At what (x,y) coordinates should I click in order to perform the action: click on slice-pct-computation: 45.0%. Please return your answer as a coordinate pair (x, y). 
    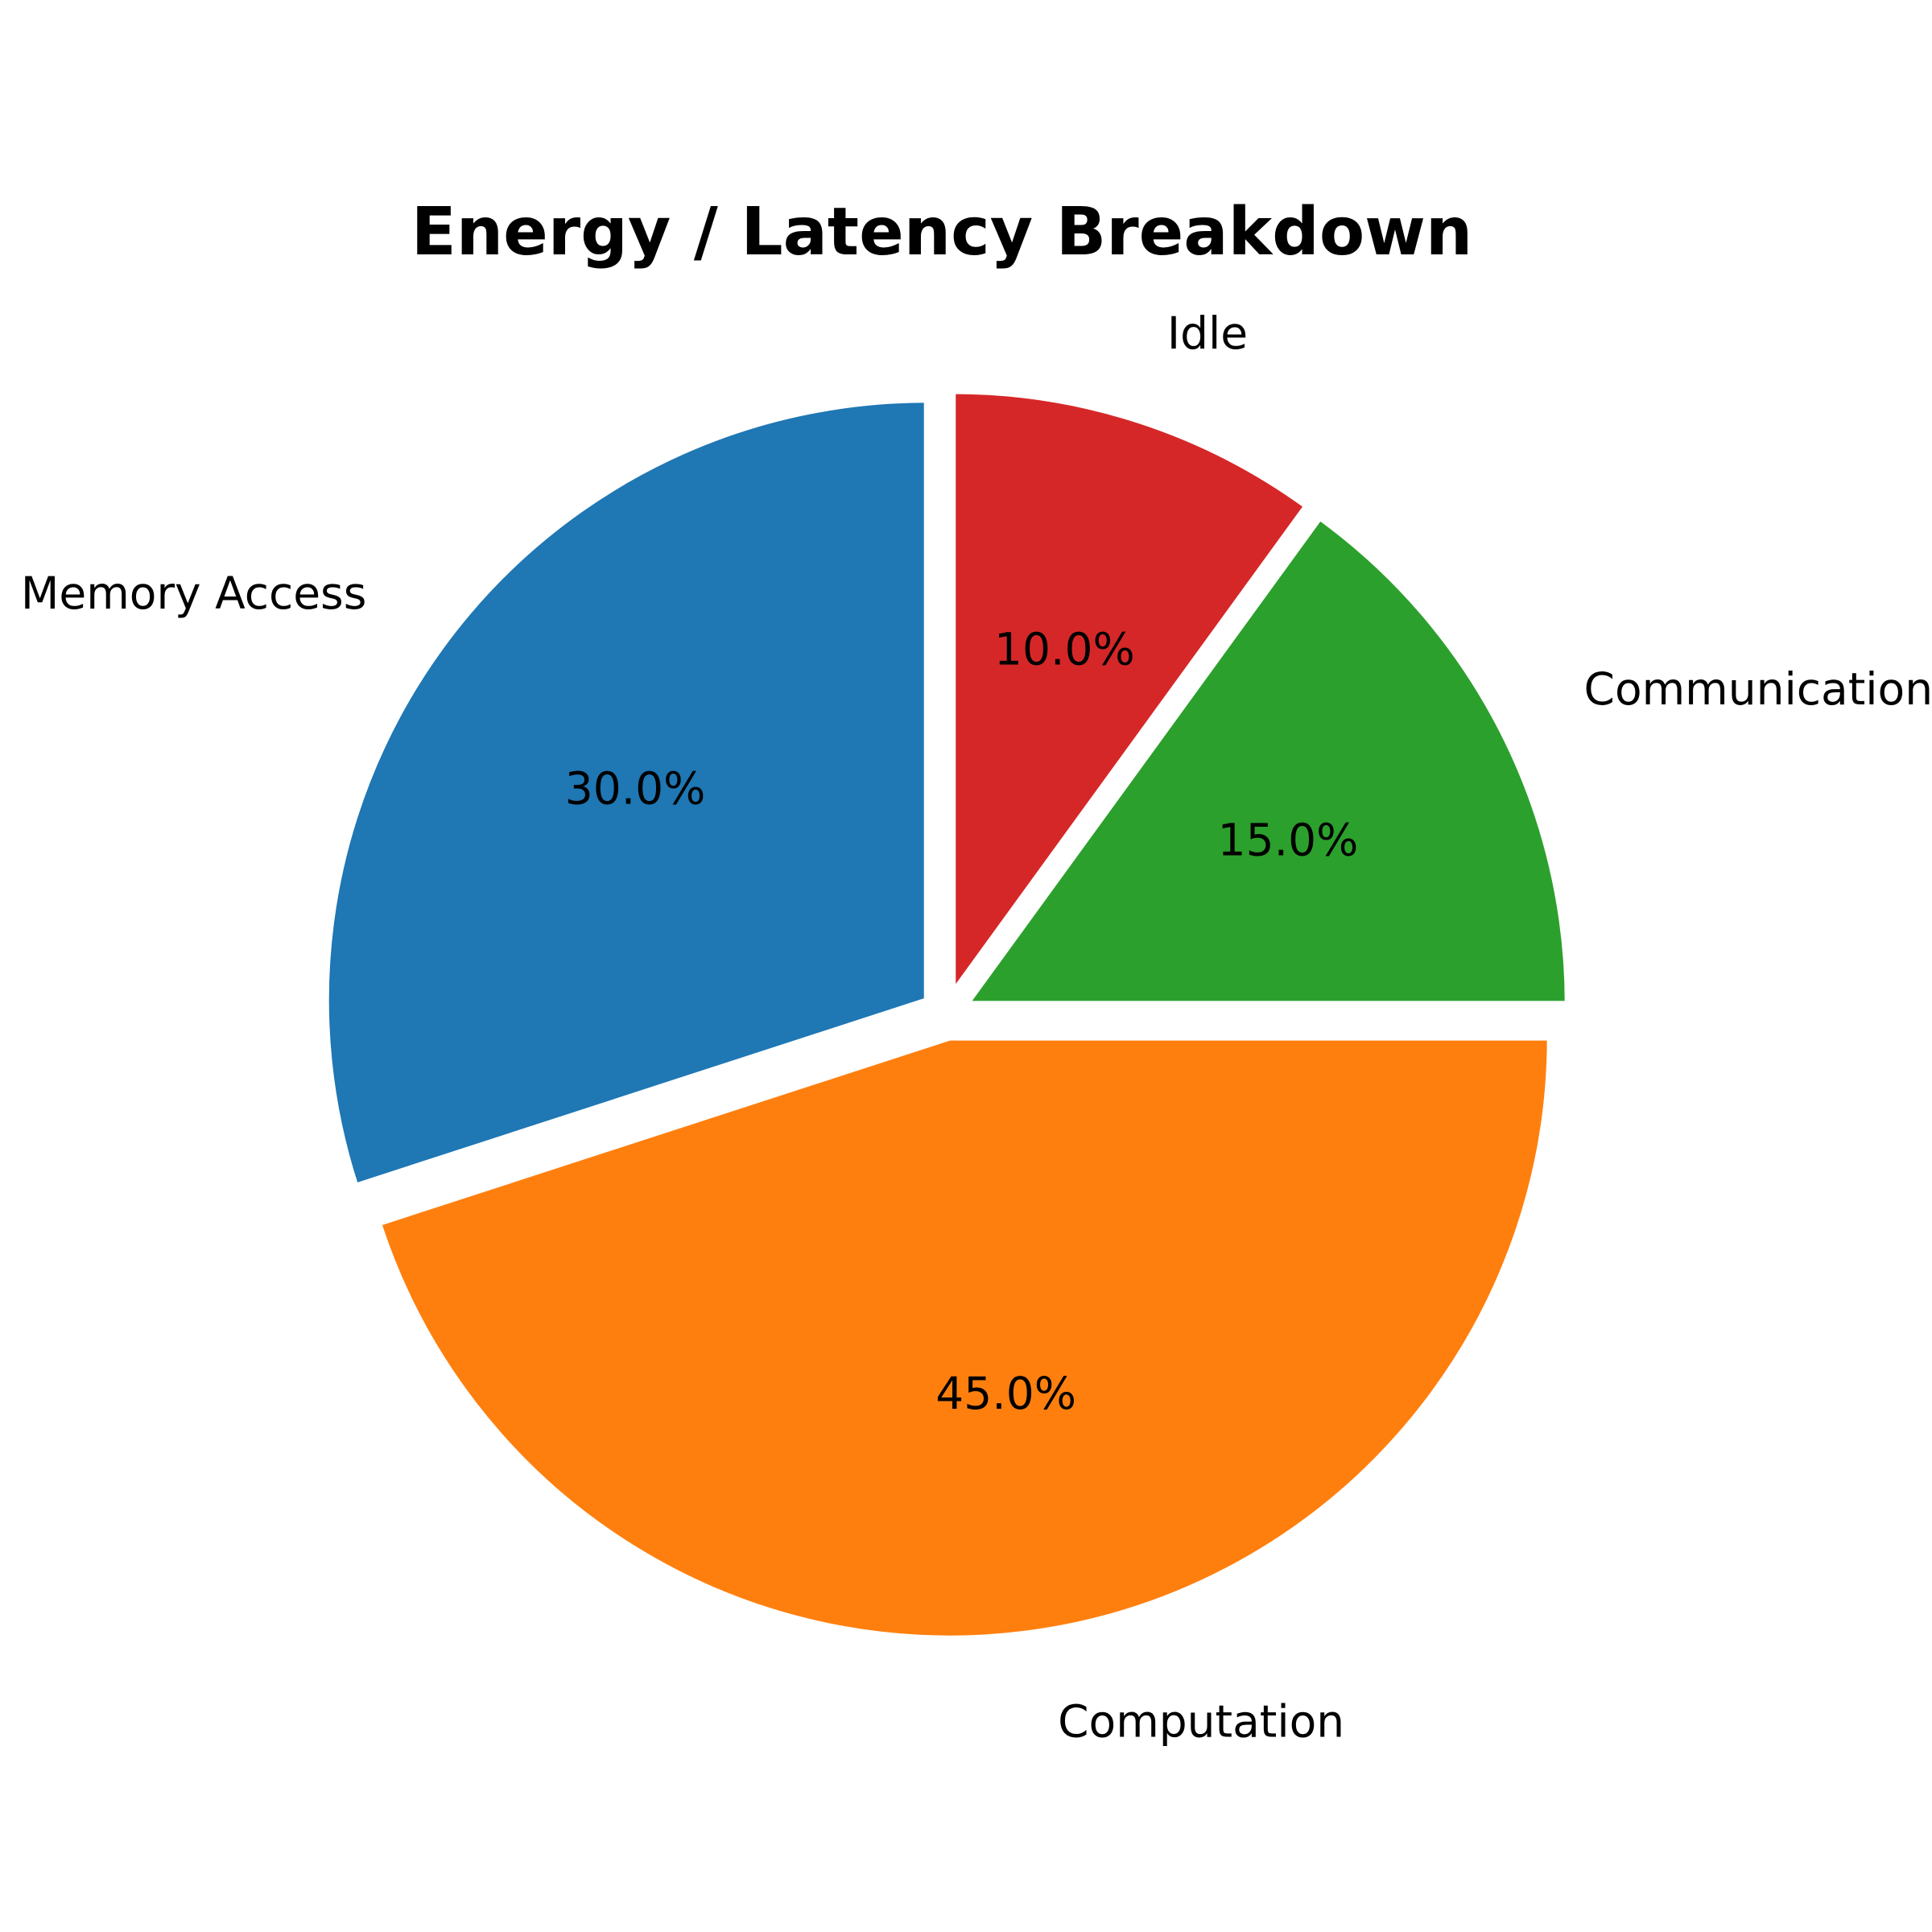
    Looking at the image, I should click on (1006, 1393).